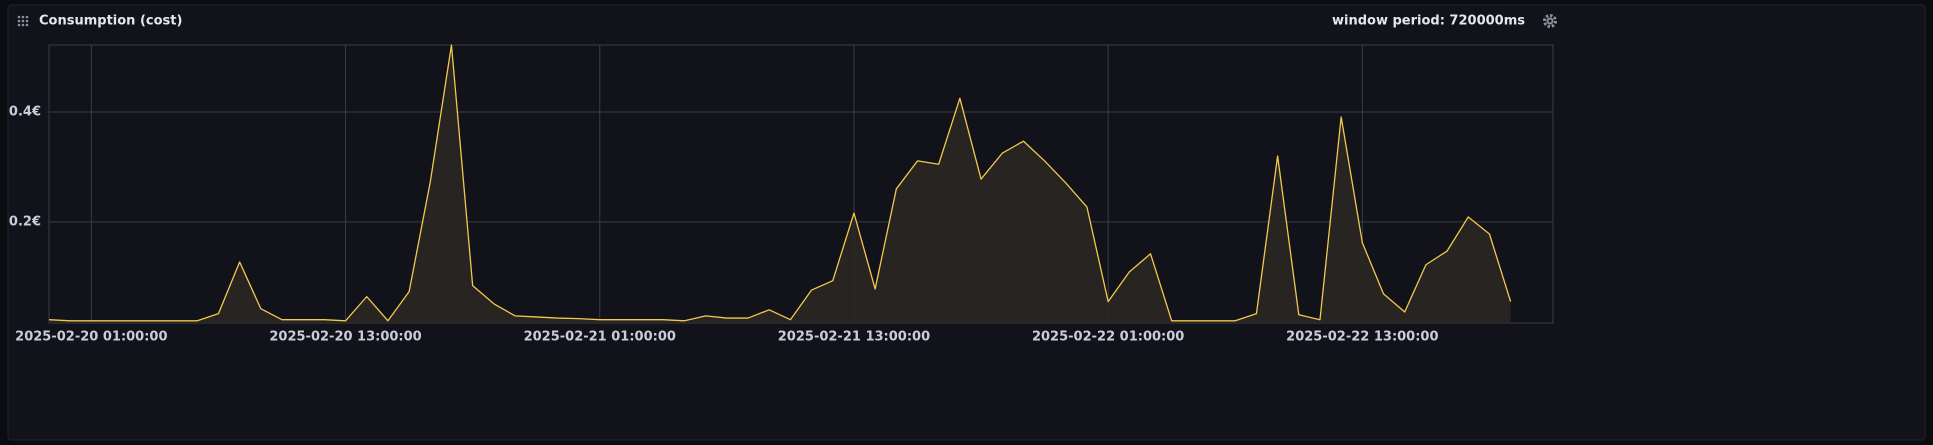 Image resolution: width=1933 pixels, height=445 pixels. Describe the element at coordinates (1362, 337) in the screenshot. I see `x-tick-label: 2025-02-22 13:00:00` at that location.